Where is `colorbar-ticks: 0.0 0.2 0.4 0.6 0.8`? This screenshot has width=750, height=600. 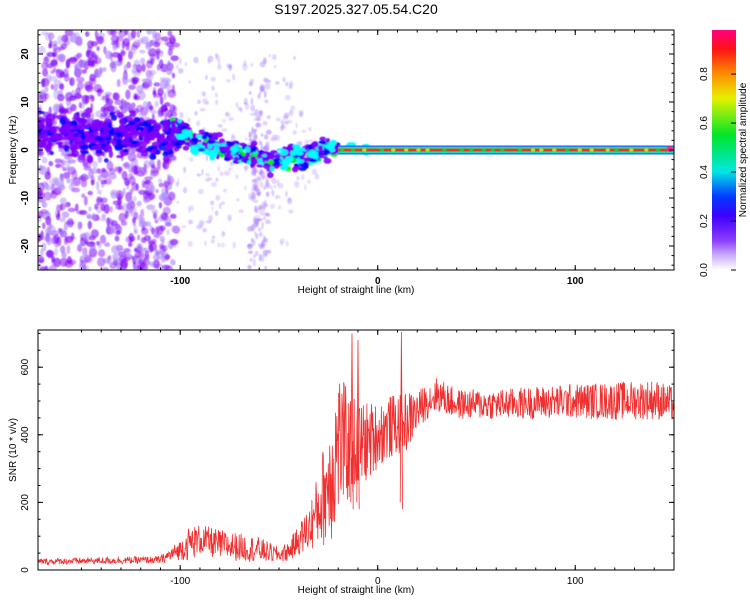
colorbar-ticks: 0.0 0.2 0.4 0.6 0.8 is located at coordinates (717, 172).